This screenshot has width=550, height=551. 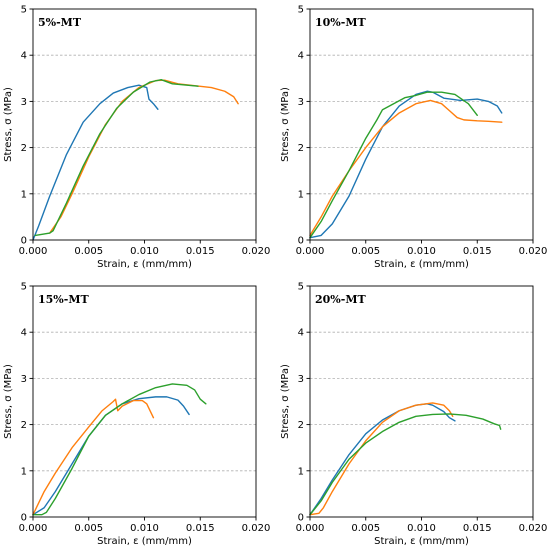 I want to click on panel-title: 5%-MT, so click(x=60, y=22).